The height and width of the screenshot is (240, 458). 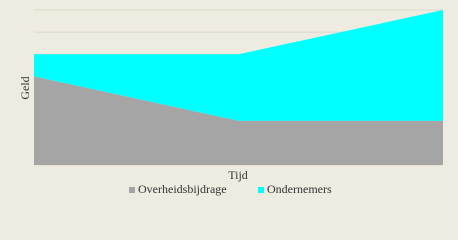 I want to click on legend-label: Overheidsbijdrage, so click(x=182, y=189).